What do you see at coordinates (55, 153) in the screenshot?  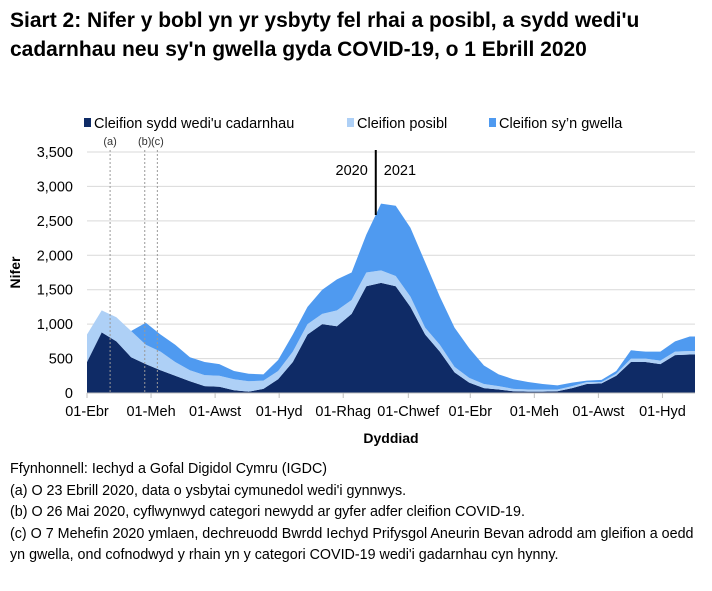 I see `y-tick-label: 3,500` at bounding box center [55, 153].